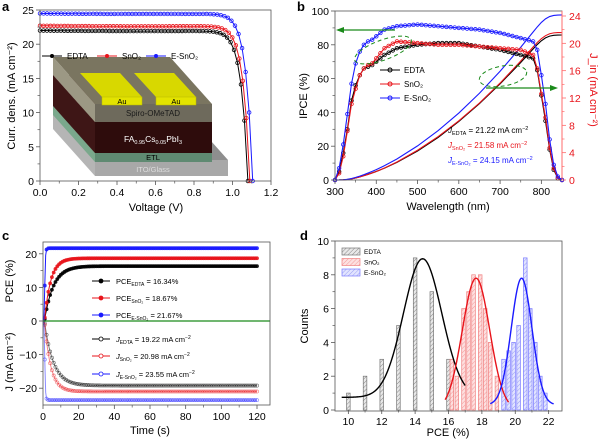 The image size is (600, 442). I want to click on pce-marker, so click(52, 277).